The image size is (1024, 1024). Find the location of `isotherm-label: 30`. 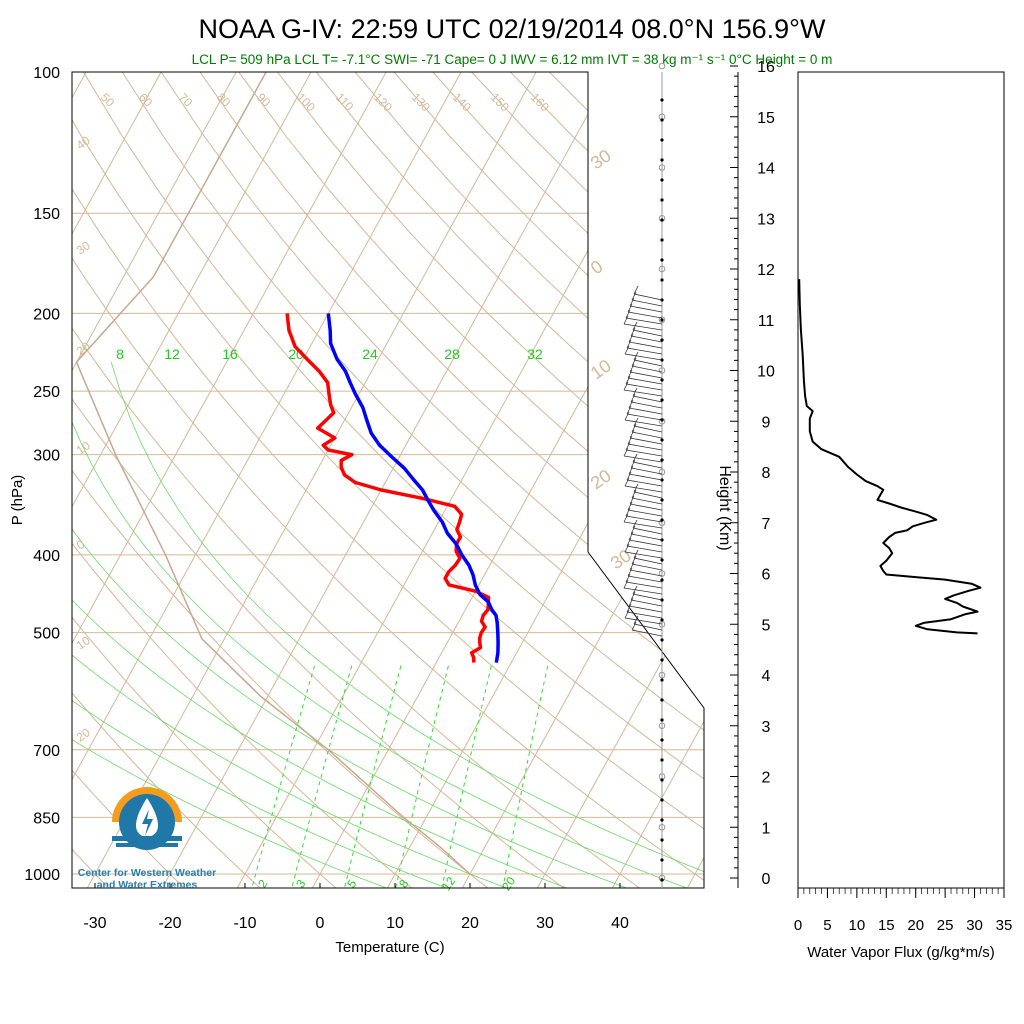

isotherm-label: 30 is located at coordinates (601, 159).